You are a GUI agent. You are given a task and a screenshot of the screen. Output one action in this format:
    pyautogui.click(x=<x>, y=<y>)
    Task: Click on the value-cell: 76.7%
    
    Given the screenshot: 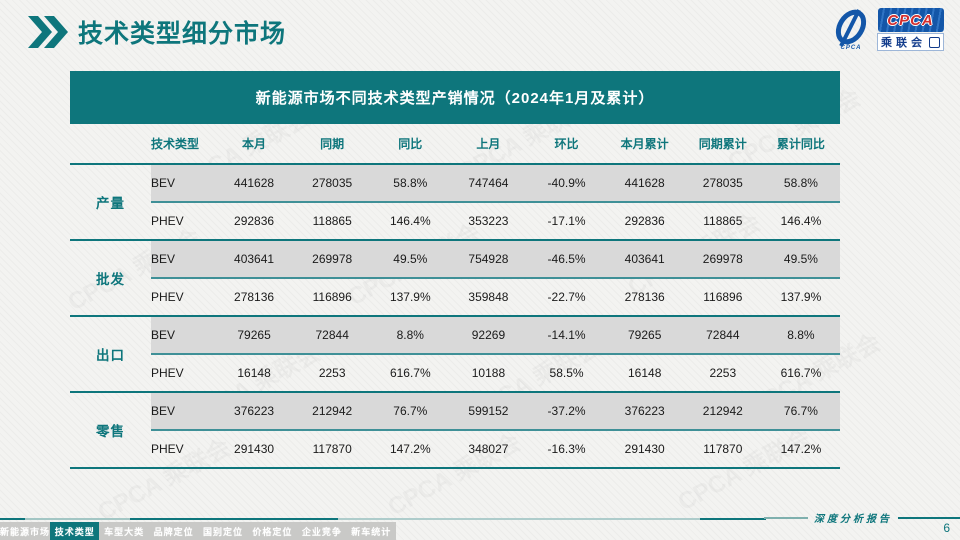 What is the action you would take?
    pyautogui.click(x=410, y=411)
    